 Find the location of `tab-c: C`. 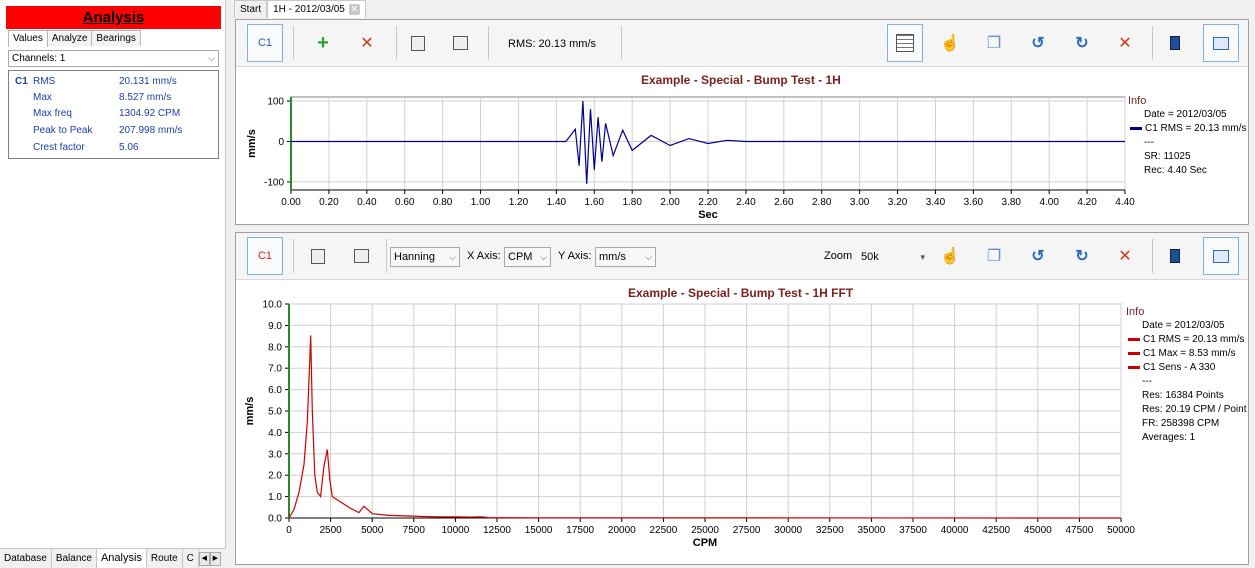

tab-c: C is located at coordinates (191, 558).